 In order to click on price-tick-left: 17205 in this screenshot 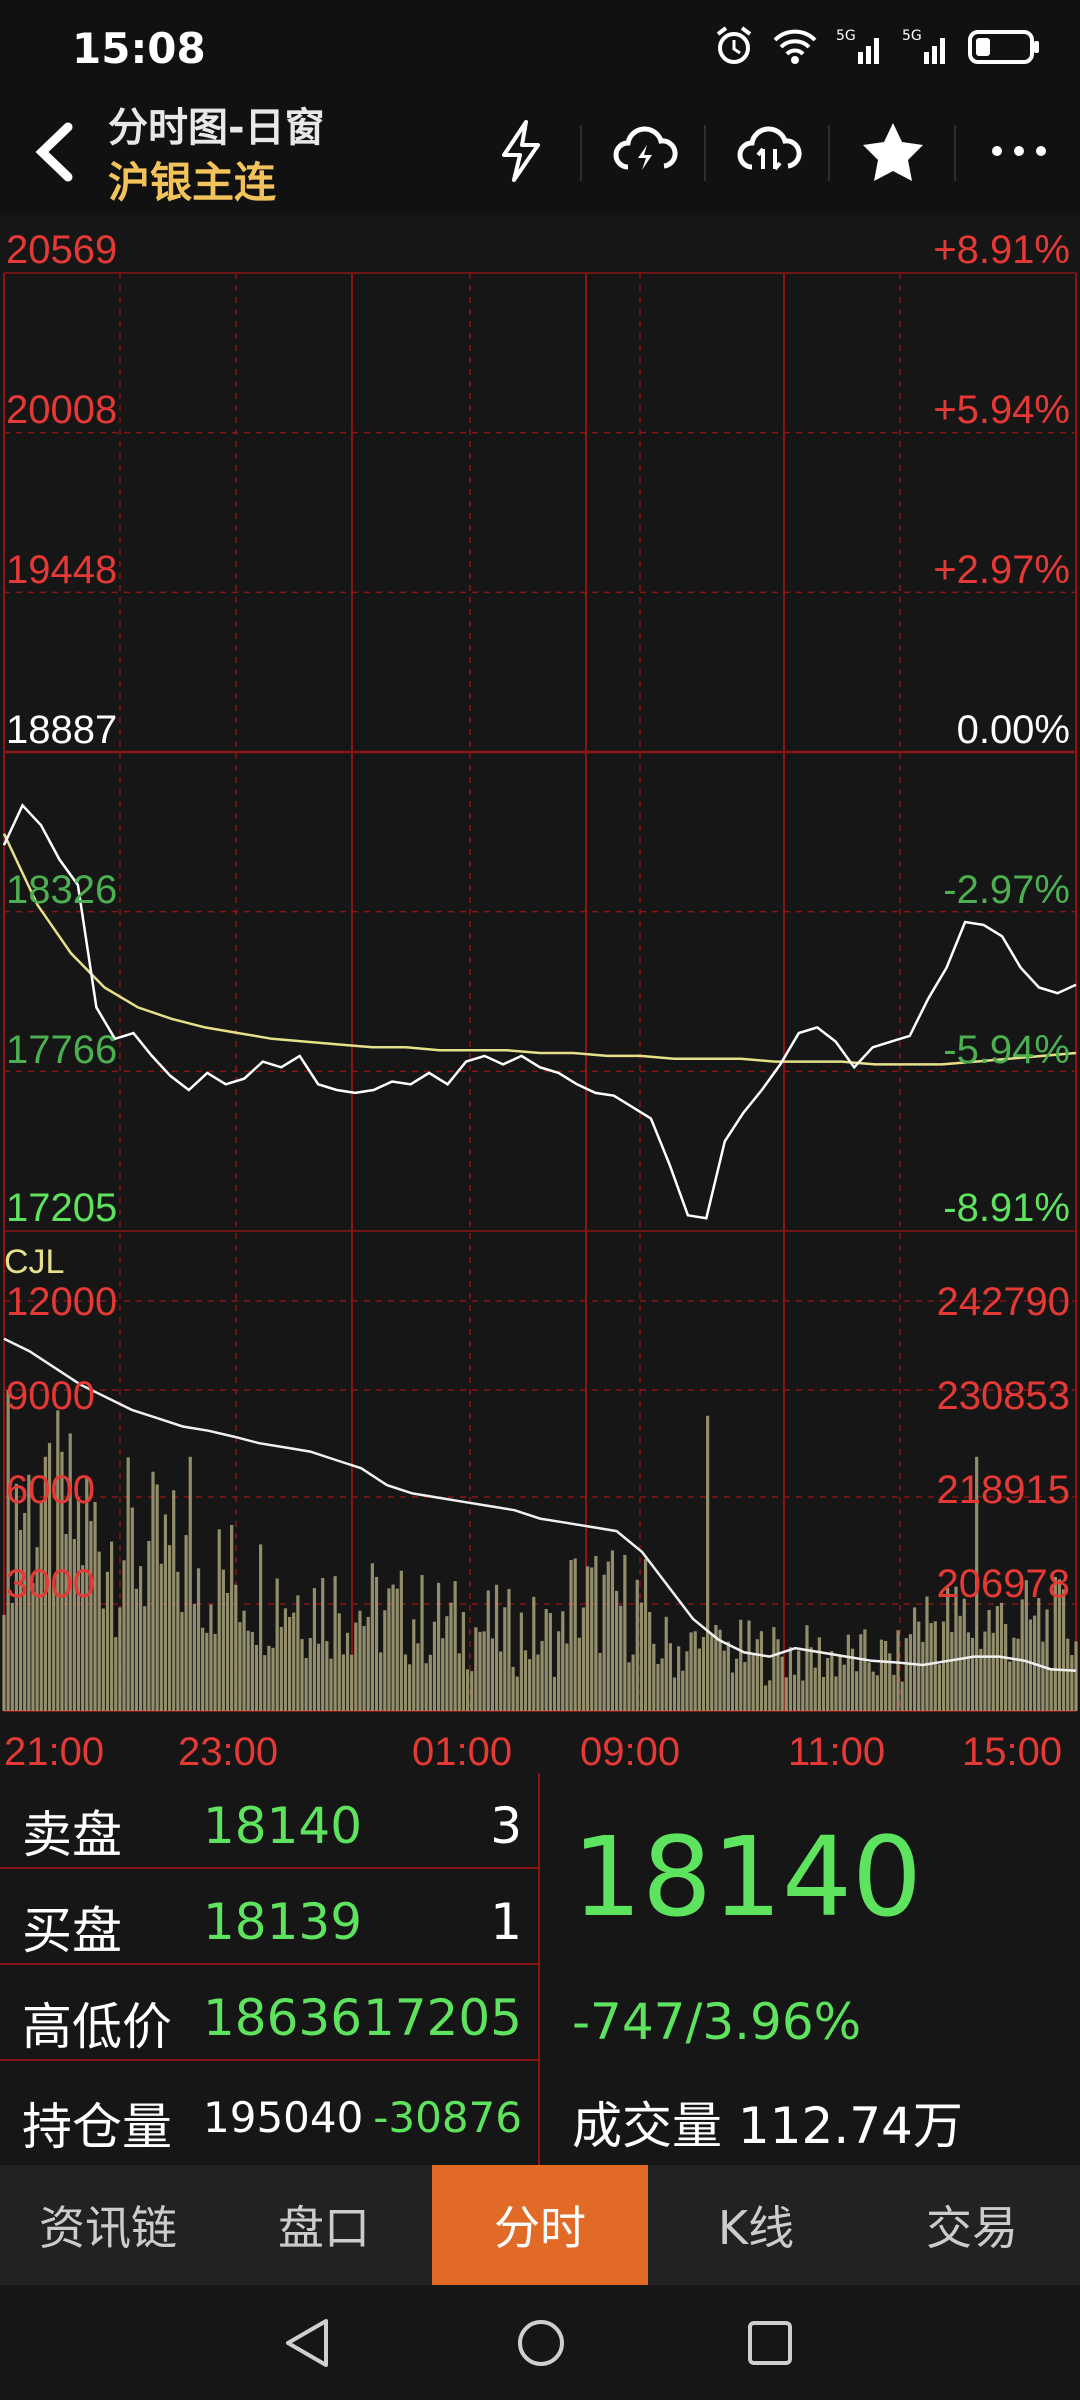, I will do `click(61, 1208)`.